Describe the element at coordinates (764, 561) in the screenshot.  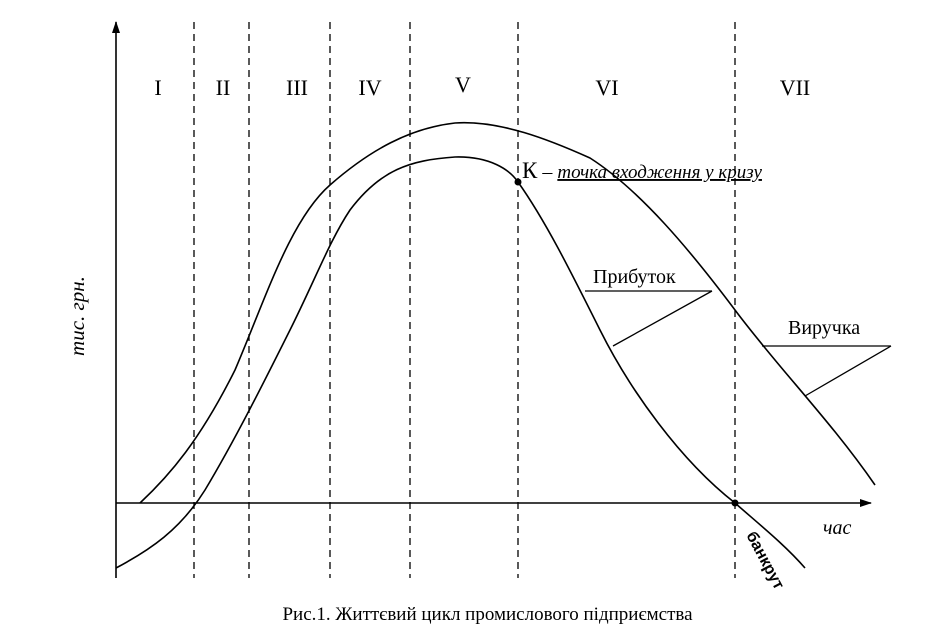
I see `bankrupt-label: банкрут` at that location.